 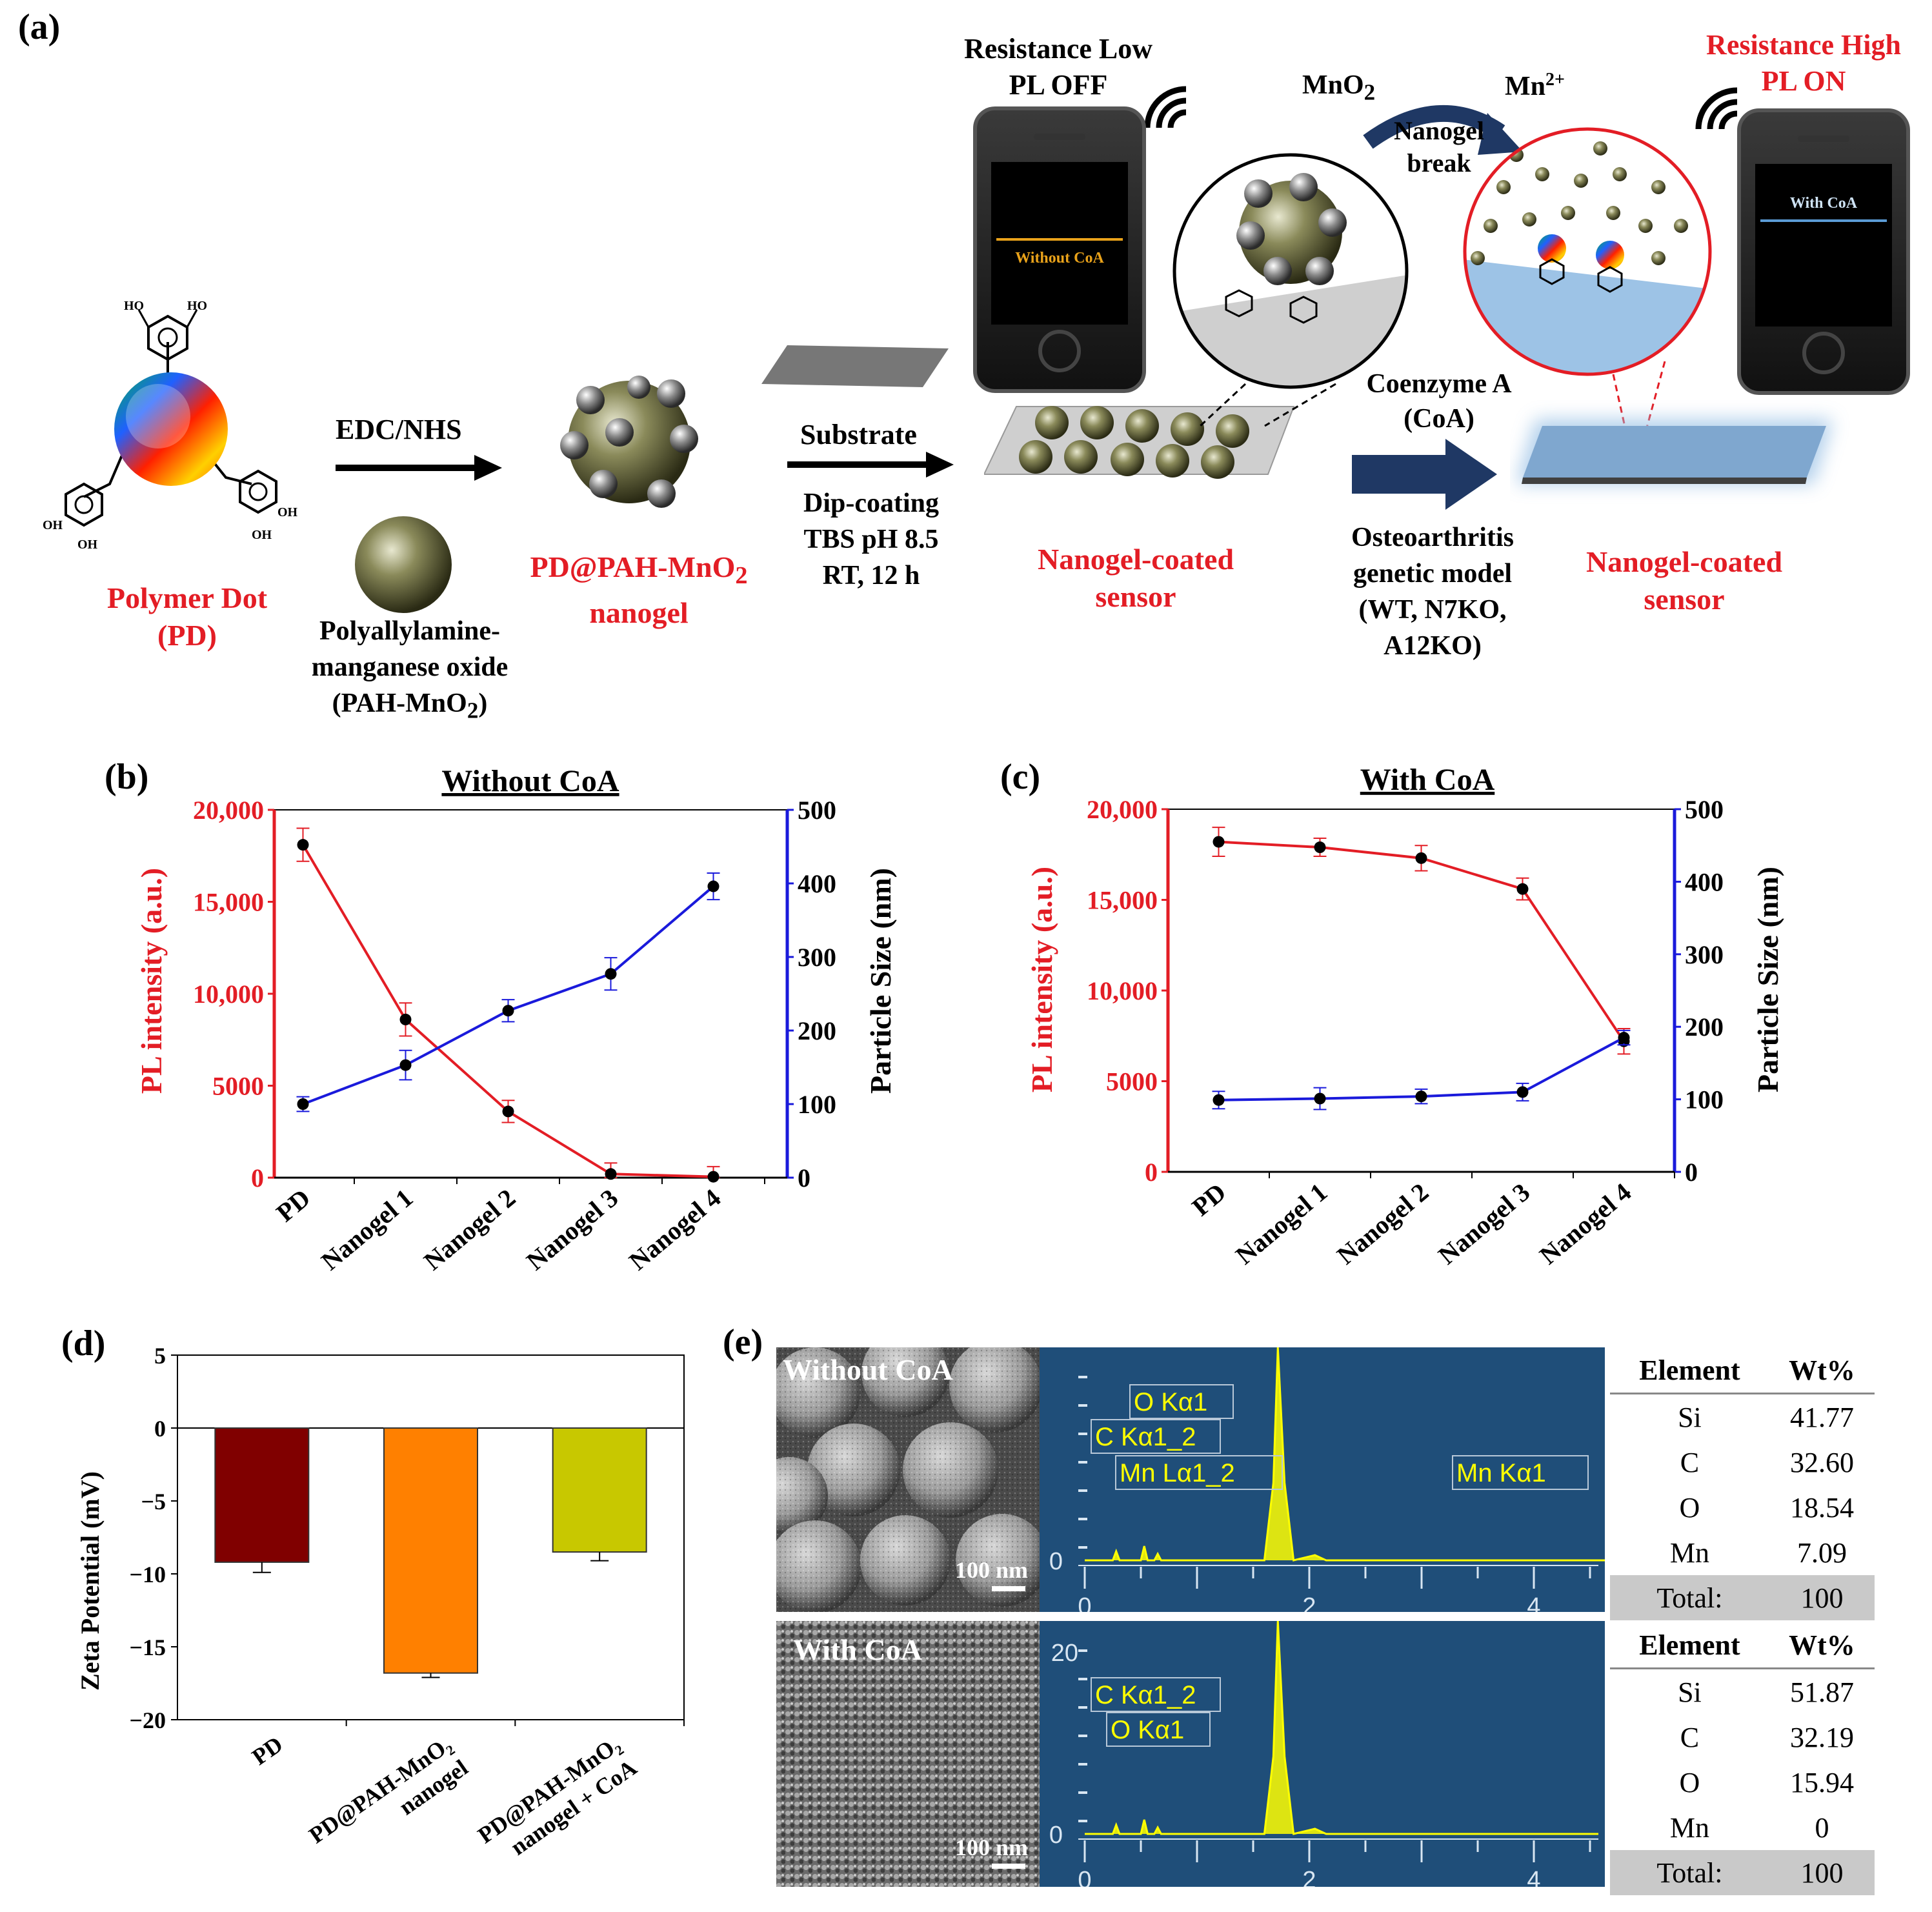 I want to click on chart-d-ytick-label: 5, so click(x=160, y=1356).